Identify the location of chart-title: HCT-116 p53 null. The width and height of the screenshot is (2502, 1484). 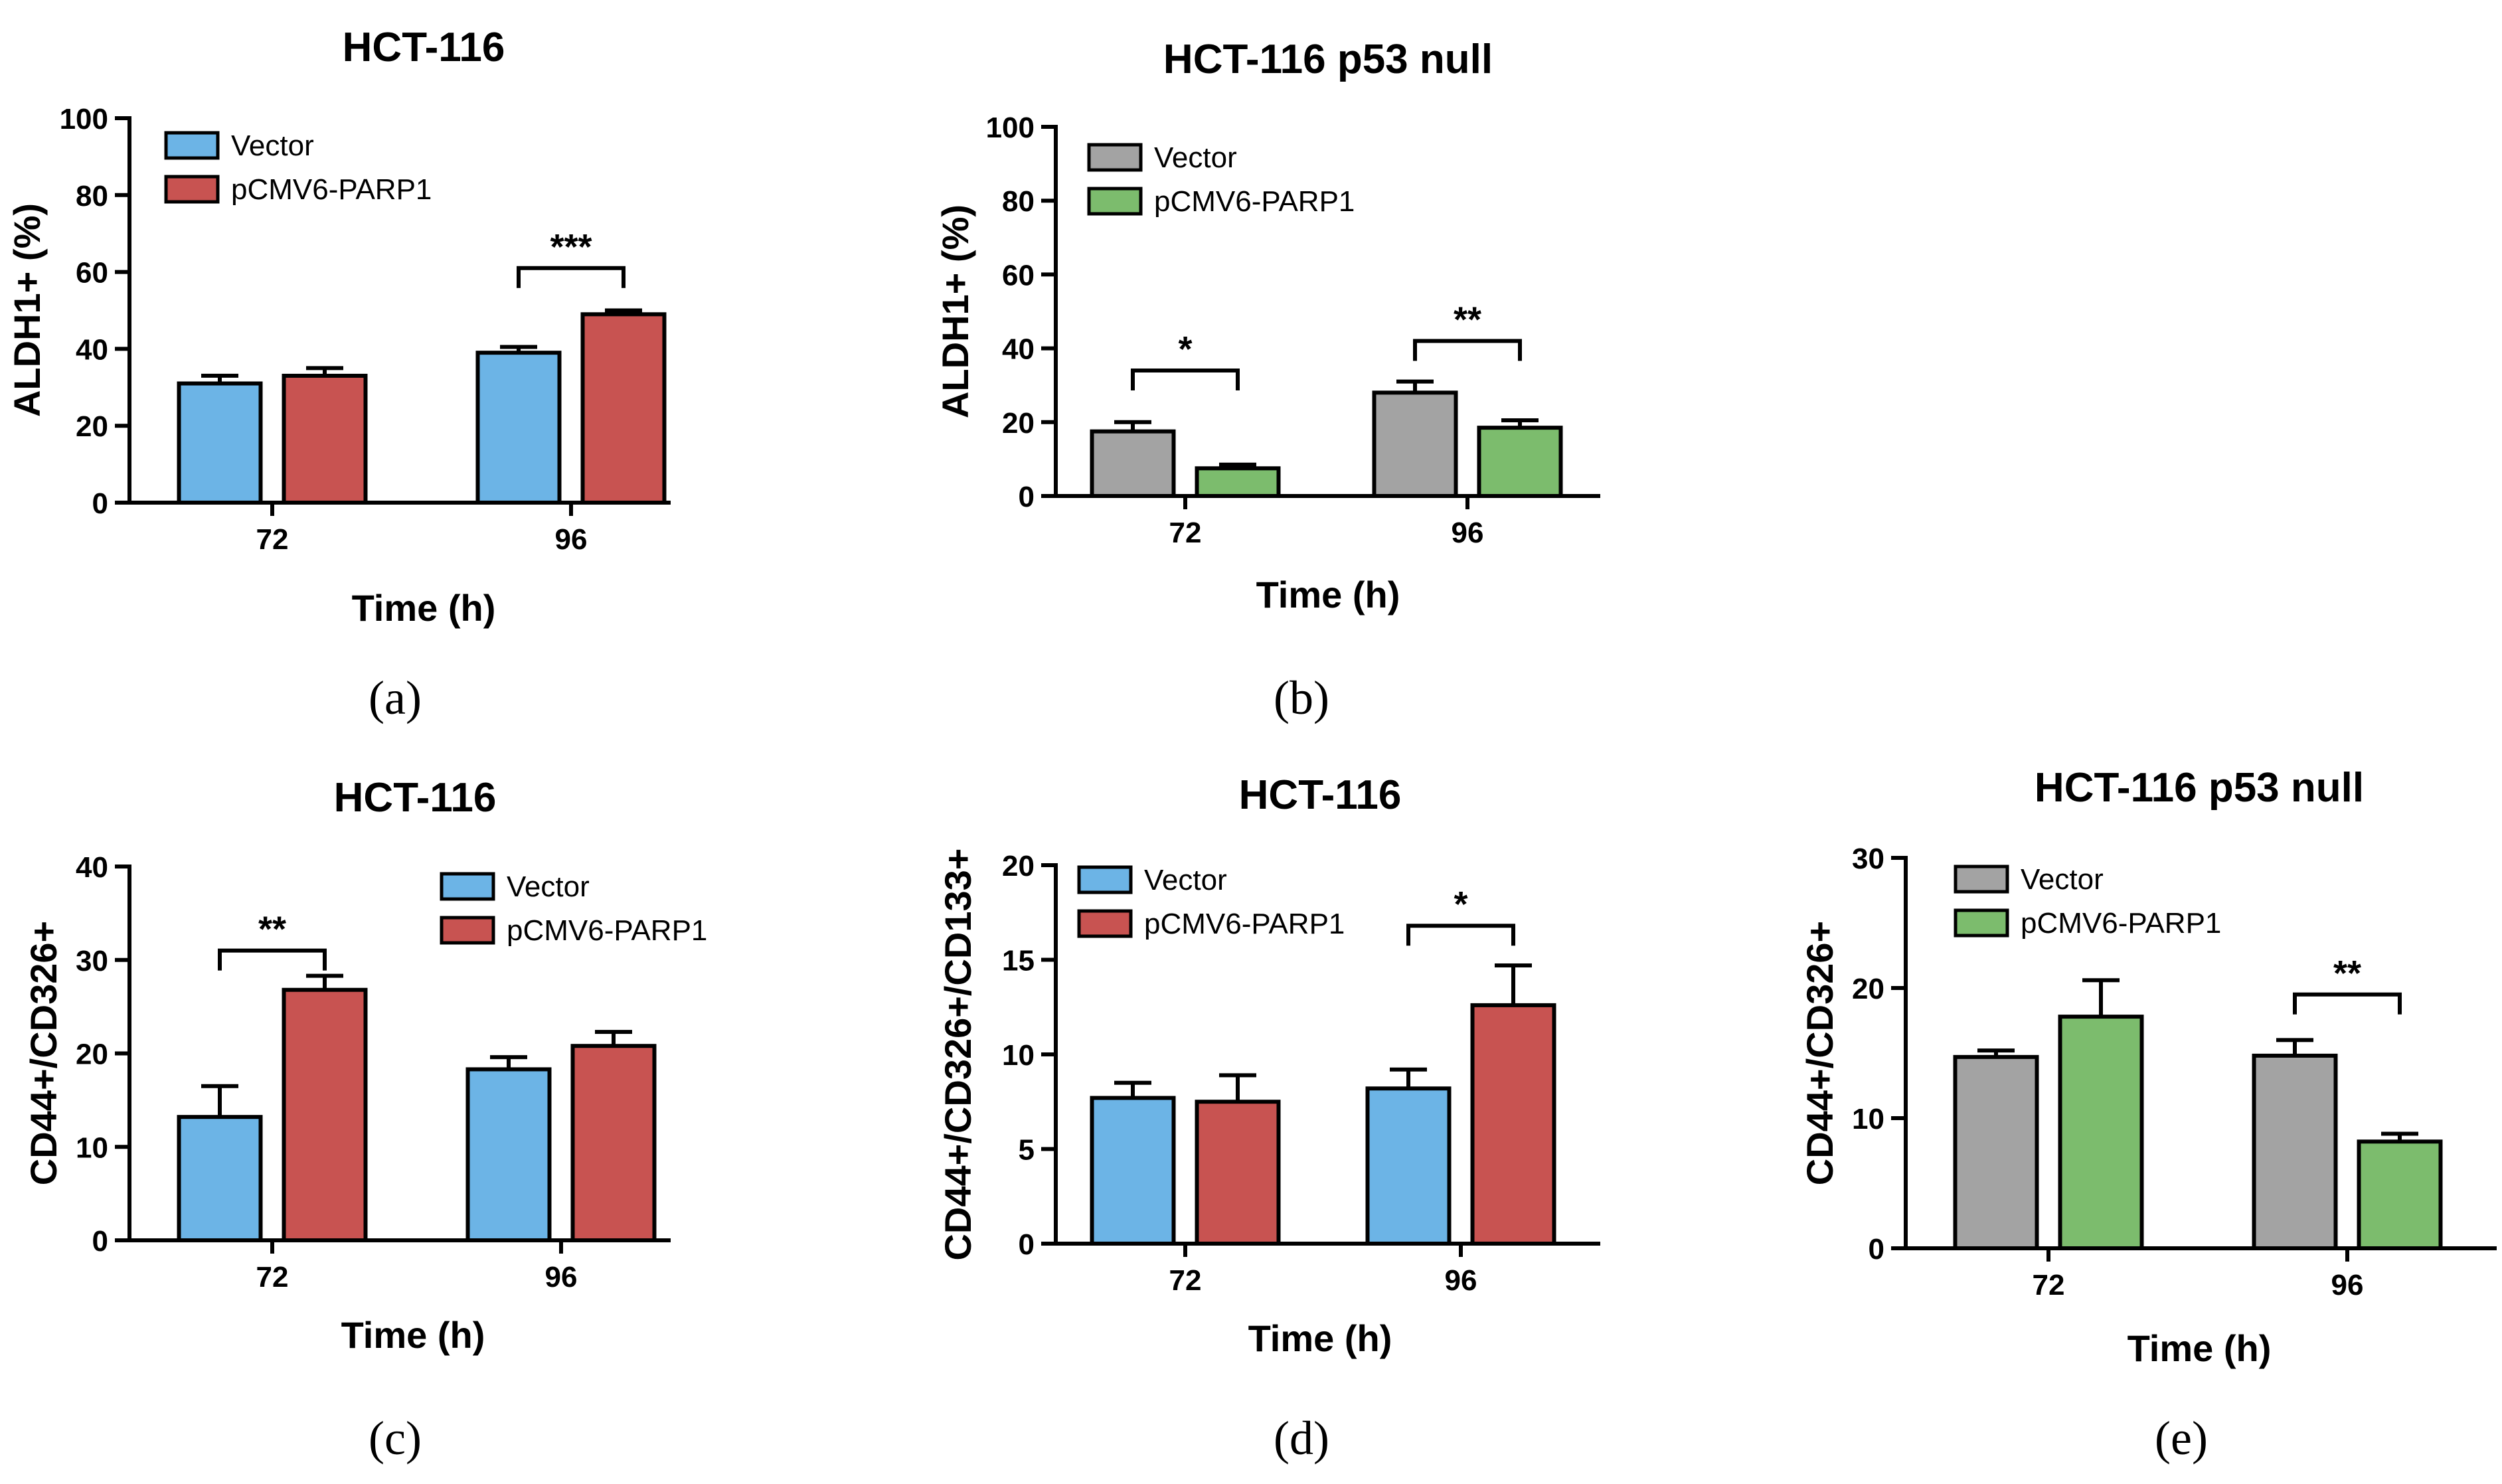
(1328, 59).